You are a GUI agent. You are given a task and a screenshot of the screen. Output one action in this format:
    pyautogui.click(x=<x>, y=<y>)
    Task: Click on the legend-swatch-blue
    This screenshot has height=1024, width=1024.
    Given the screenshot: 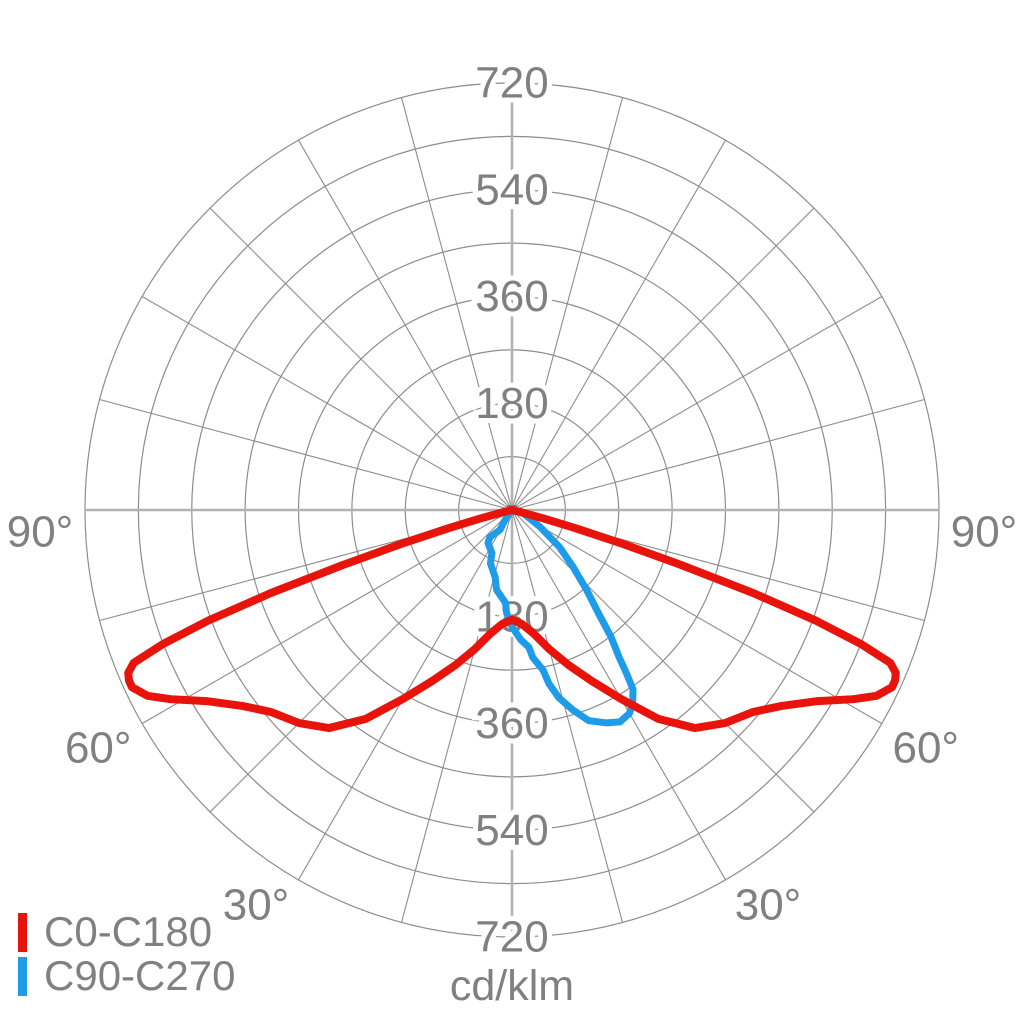 What is the action you would take?
    pyautogui.click(x=22, y=976)
    